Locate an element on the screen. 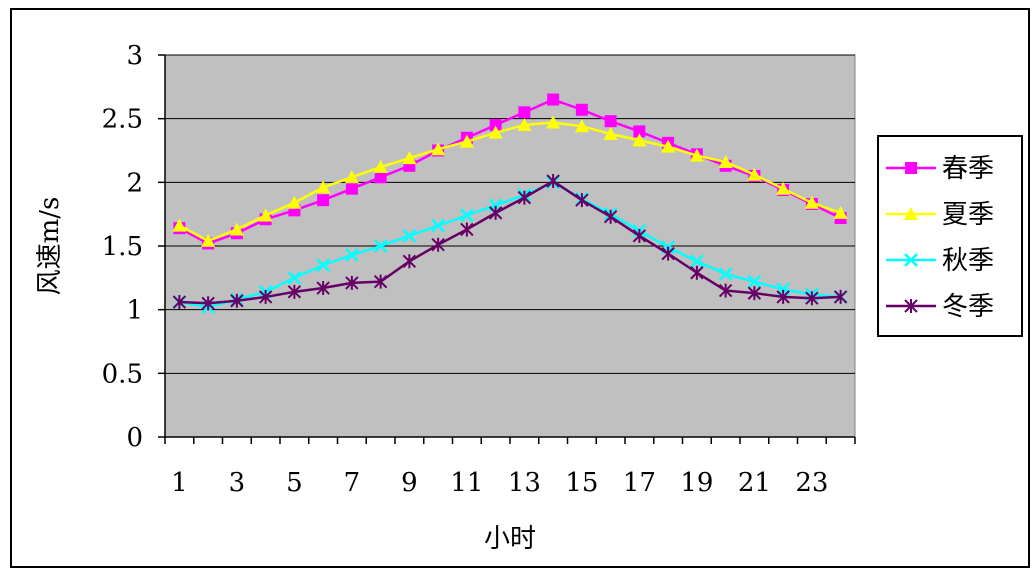  y-axis-title: 风速m/s is located at coordinates (50, 246).